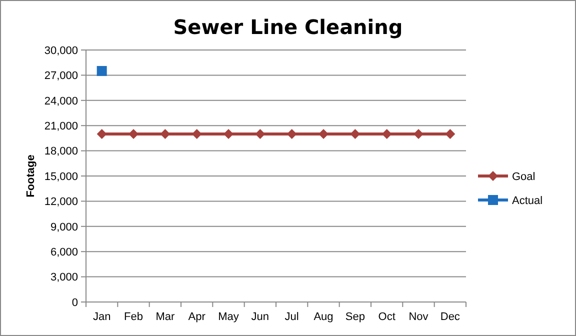 Image resolution: width=576 pixels, height=336 pixels. Describe the element at coordinates (524, 176) in the screenshot. I see `legend-label: Goal` at that location.